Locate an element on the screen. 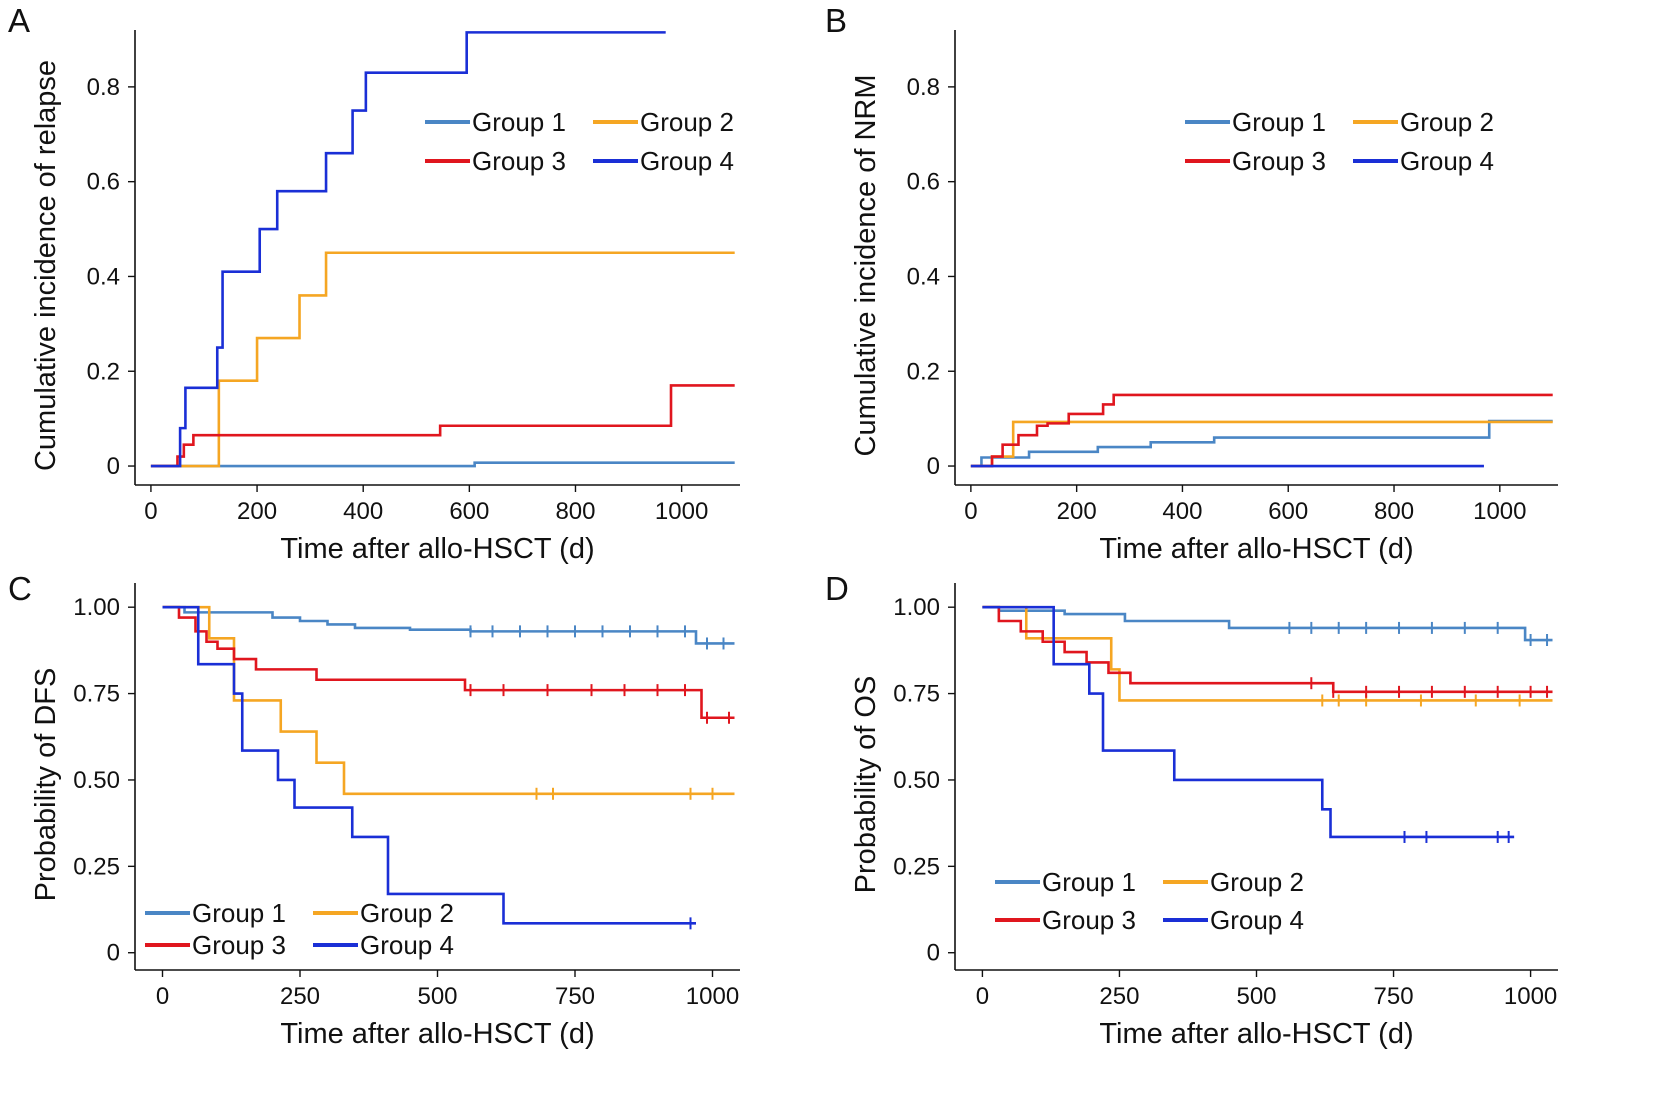 The height and width of the screenshot is (1107, 1654). y-axis-title: Cumulative incidence of NRM is located at coordinates (866, 266).